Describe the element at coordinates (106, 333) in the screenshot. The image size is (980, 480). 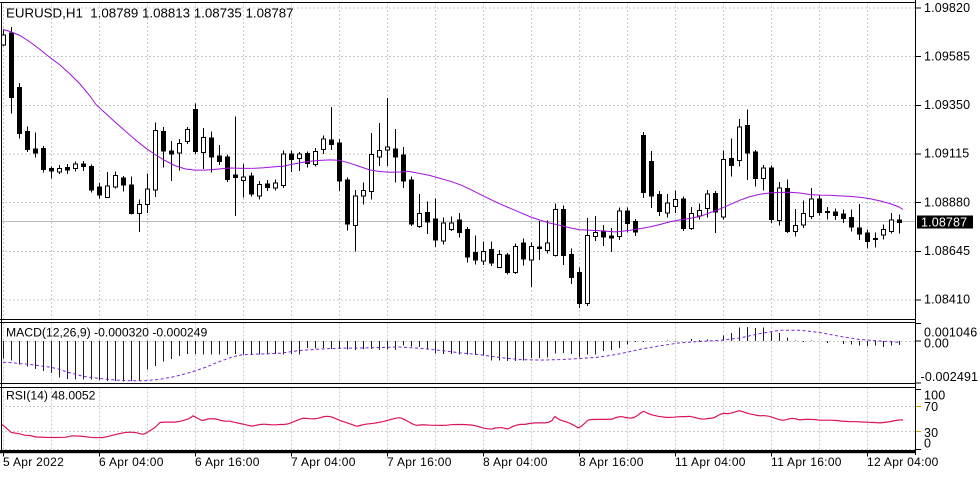
I see `svg-text:MACD(12,26,9) -0.000320 -0.000: MACD(12,26,9) -0.000320 -0.000249` at that location.